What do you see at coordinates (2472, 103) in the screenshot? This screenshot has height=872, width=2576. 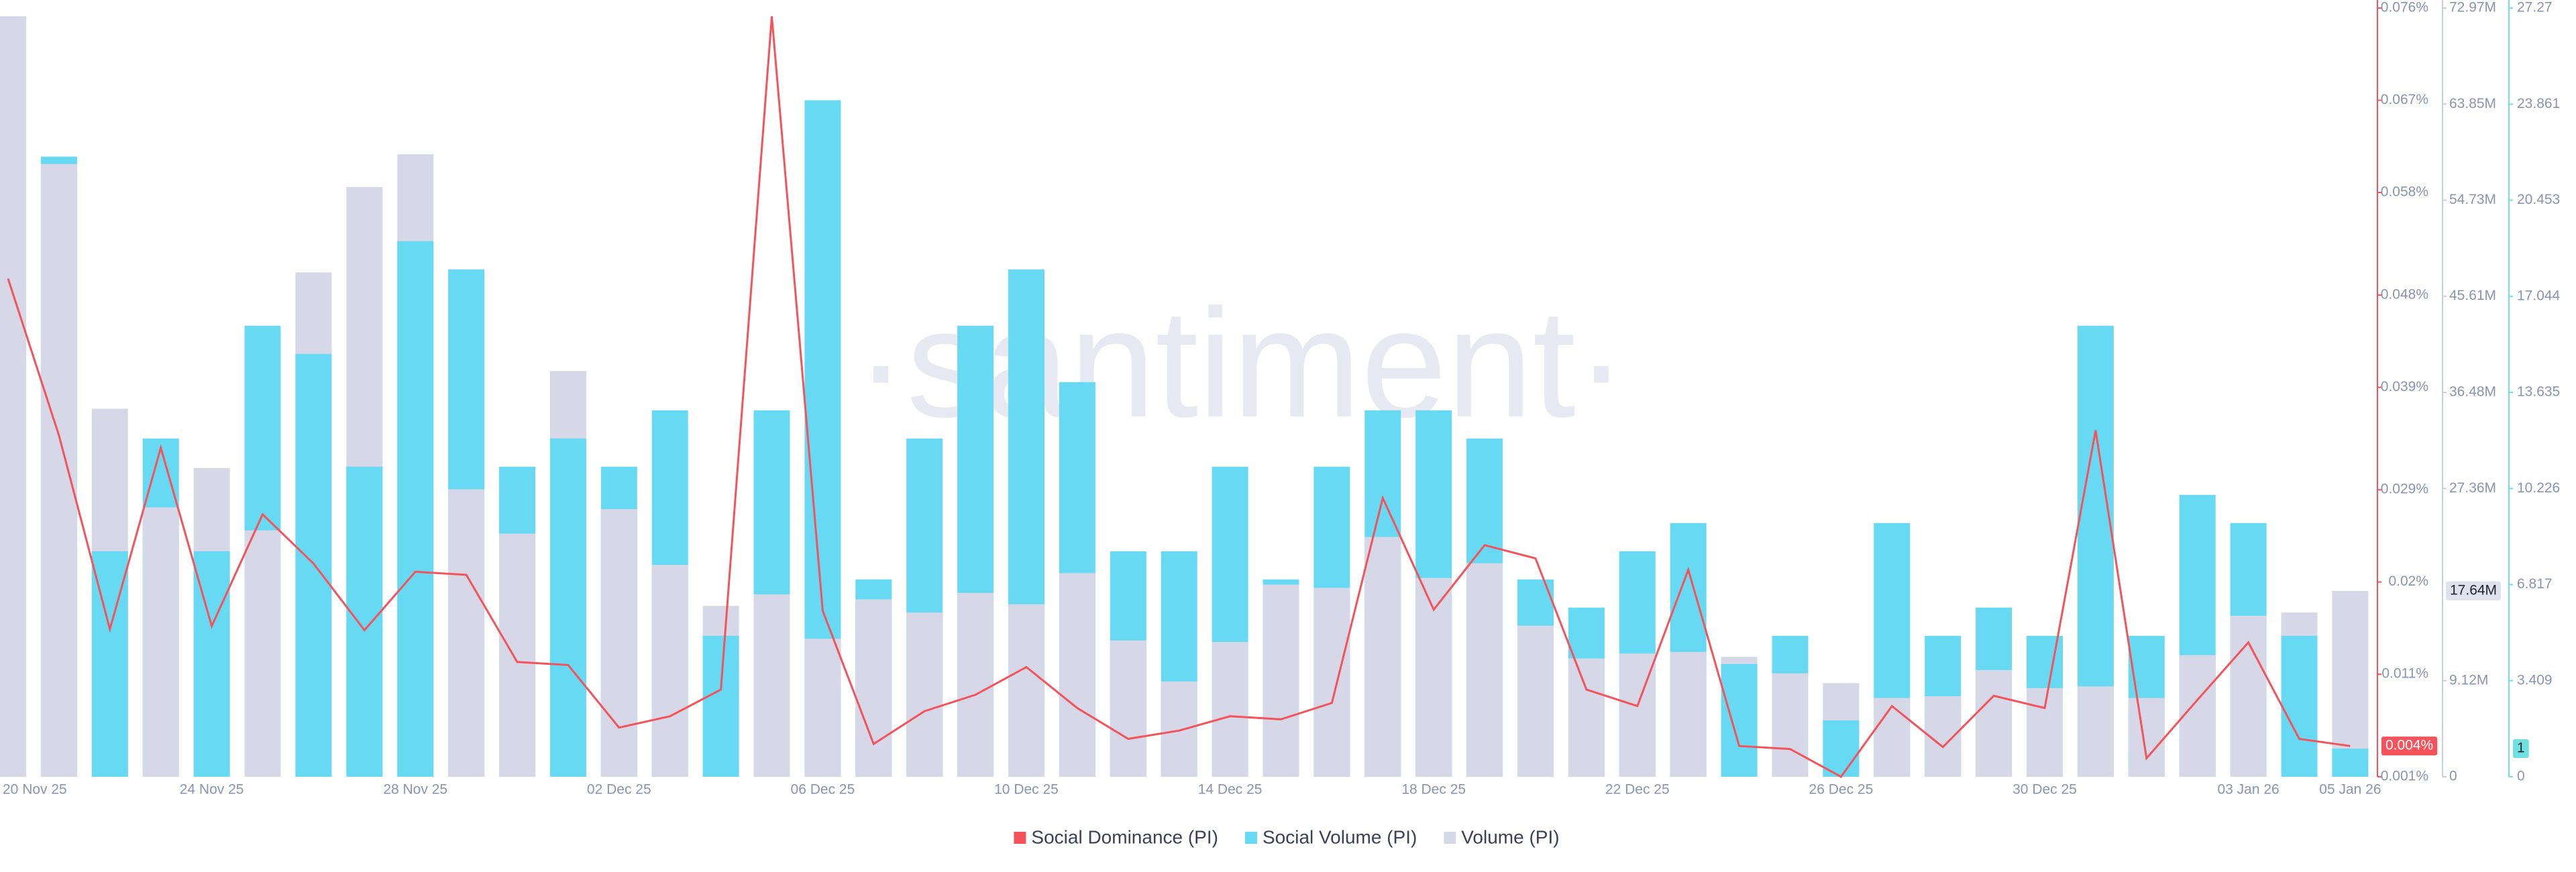 I see `y-tick-label: 63.85M` at bounding box center [2472, 103].